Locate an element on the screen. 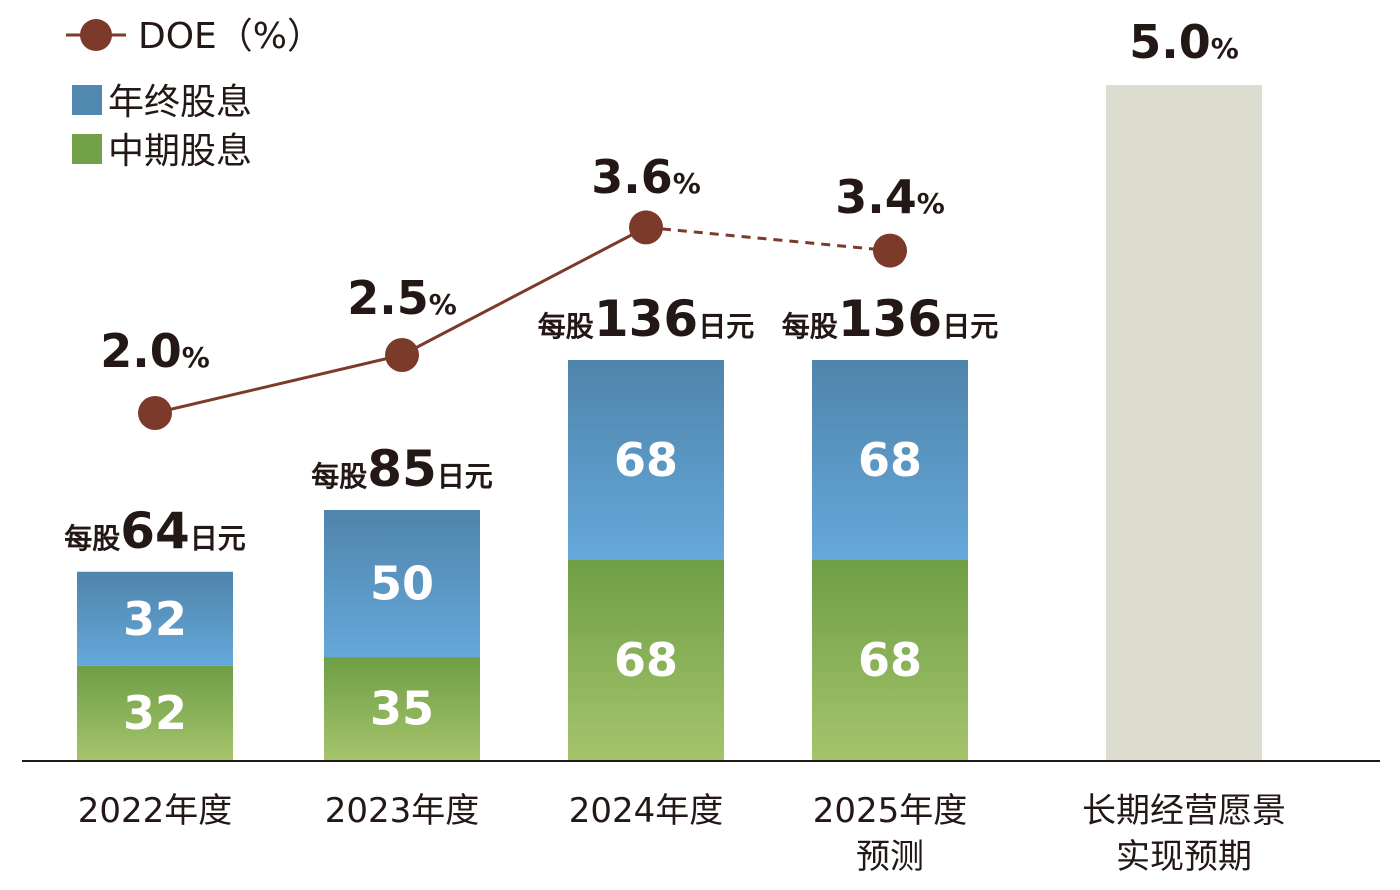 Image resolution: width=1400 pixels, height=890 pixels. legend-interim: 中期股息 is located at coordinates (180, 151).